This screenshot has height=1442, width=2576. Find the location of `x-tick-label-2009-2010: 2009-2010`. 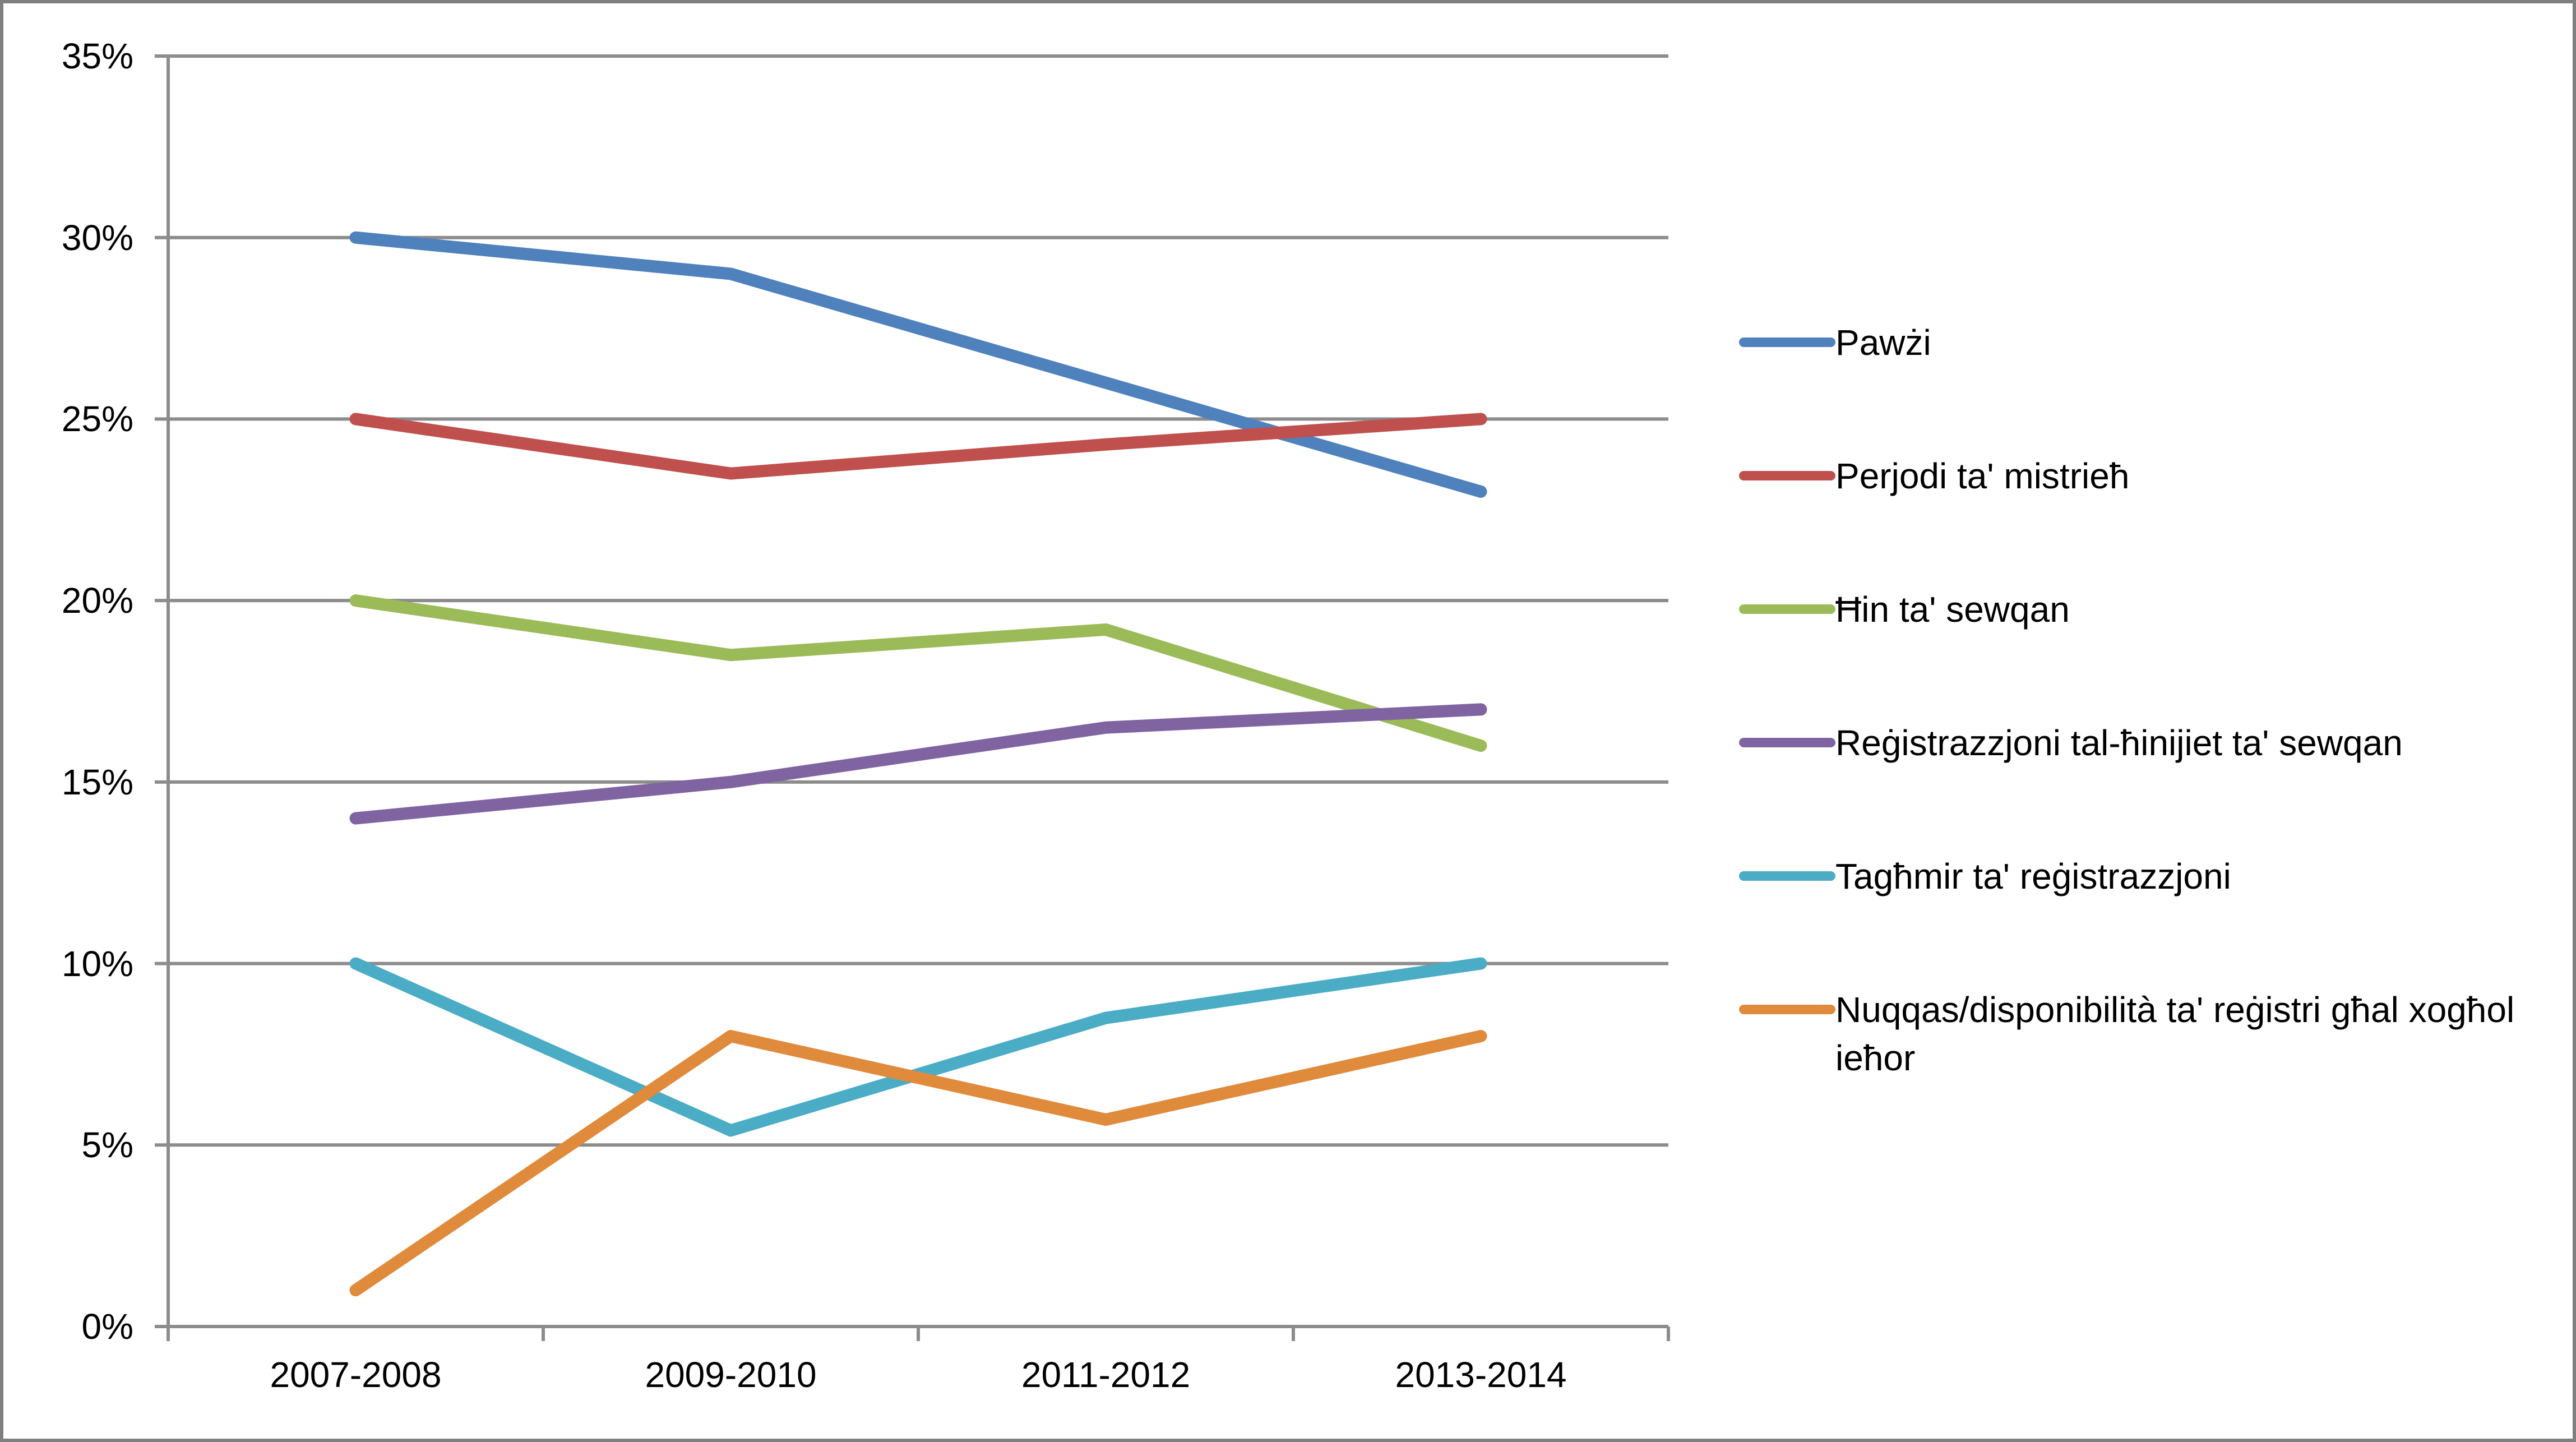

x-tick-label-2009-2010: 2009-2010 is located at coordinates (731, 1375).